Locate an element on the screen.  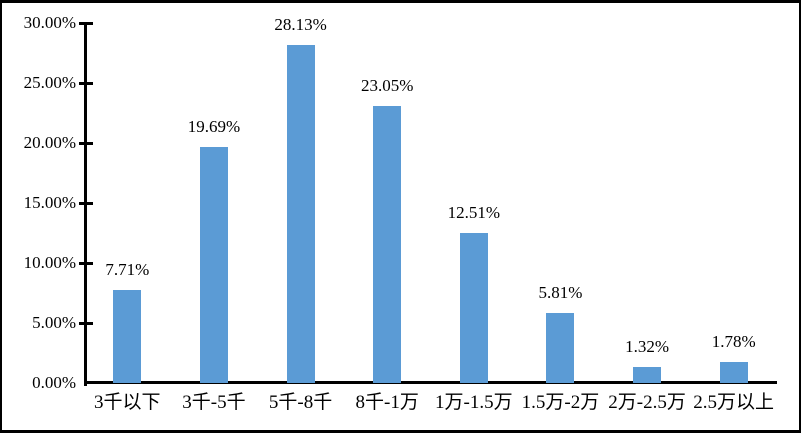
bar-data-label: 12.51% is located at coordinates (474, 212).